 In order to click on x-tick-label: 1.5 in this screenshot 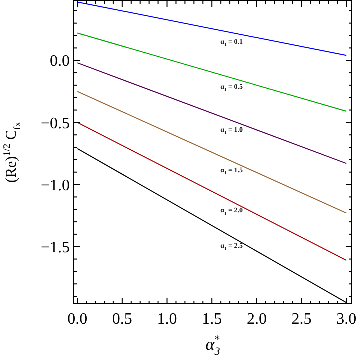, I will do `click(212, 319)`.